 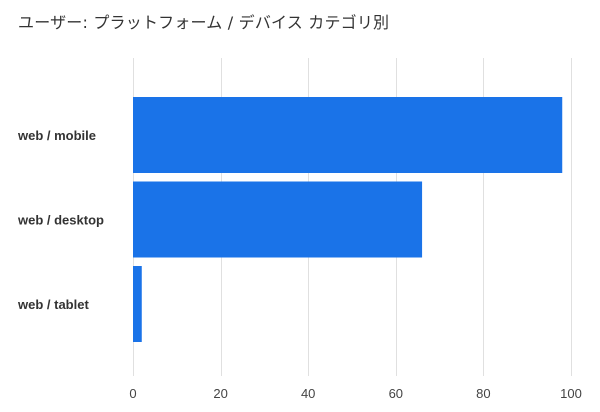 I want to click on category-labels: web / mobile web / desktop web / tablet, so click(x=60, y=220).